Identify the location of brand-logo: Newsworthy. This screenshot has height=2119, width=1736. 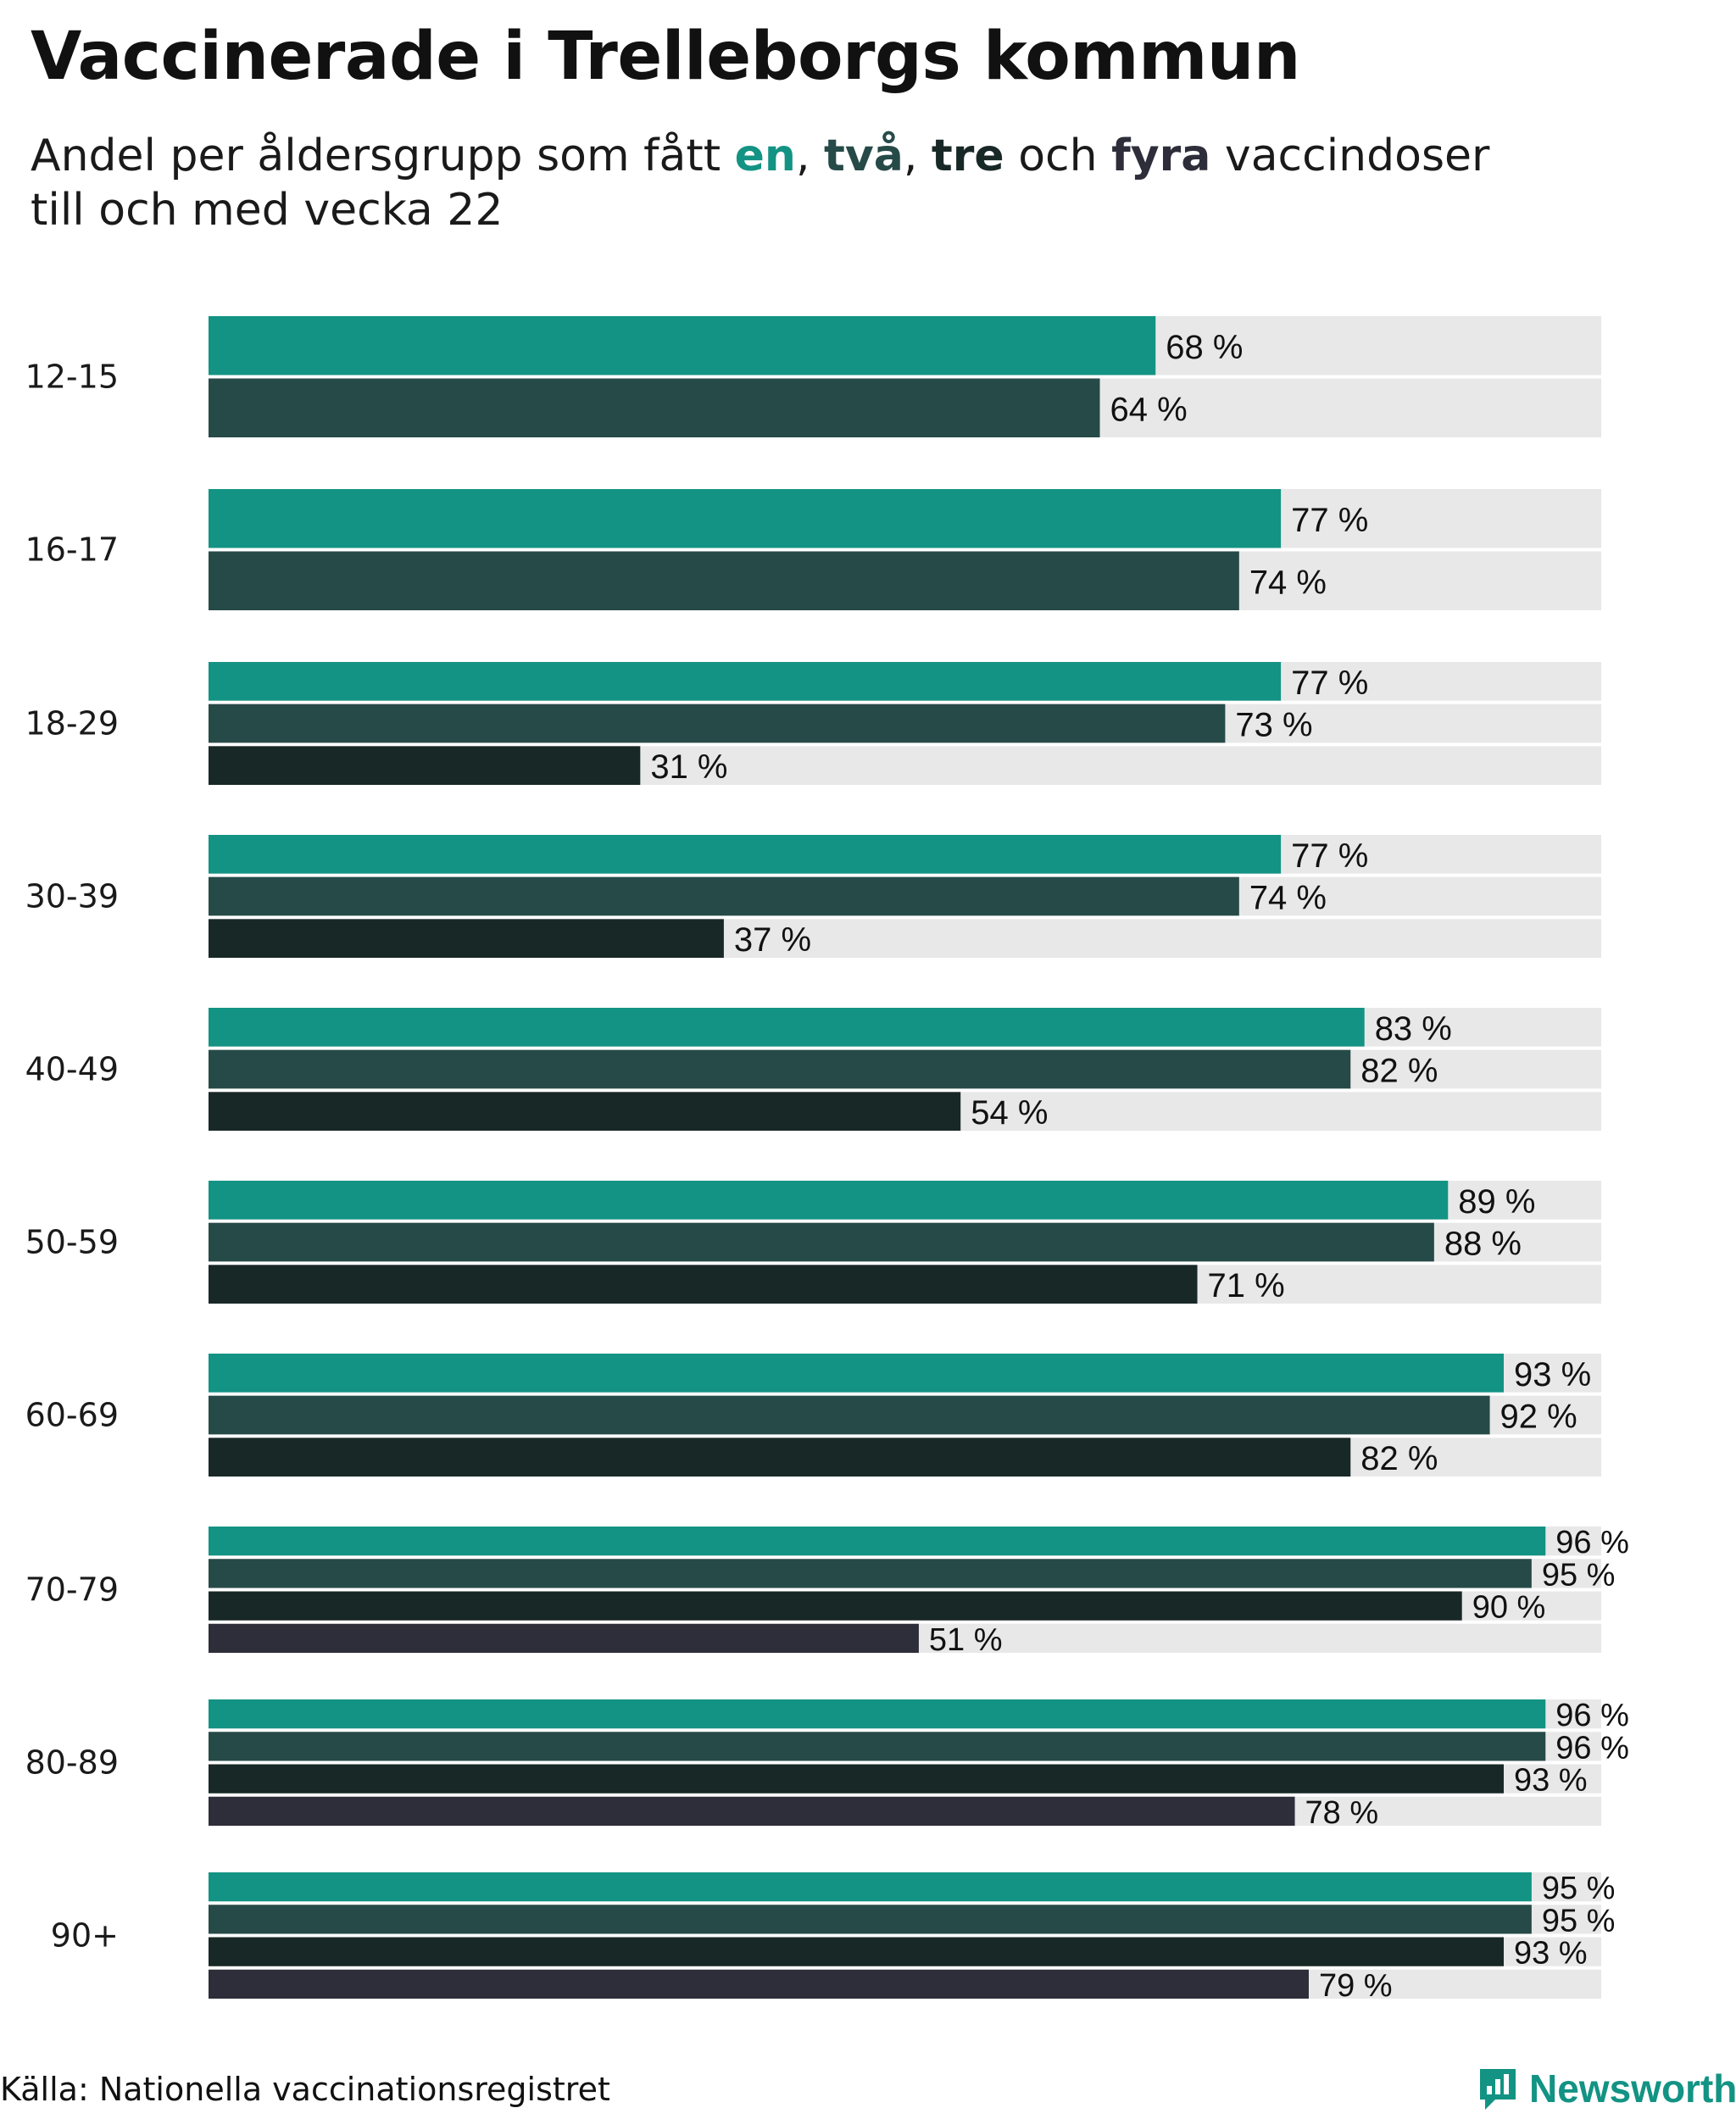
(1606, 2089).